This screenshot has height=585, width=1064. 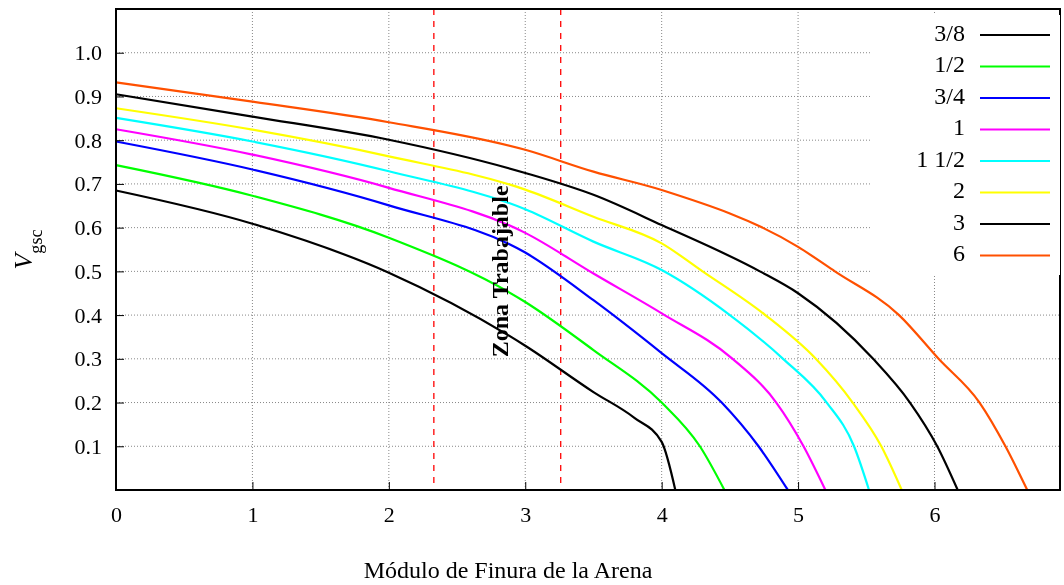 I want to click on legend-label: 1, so click(x=959, y=127).